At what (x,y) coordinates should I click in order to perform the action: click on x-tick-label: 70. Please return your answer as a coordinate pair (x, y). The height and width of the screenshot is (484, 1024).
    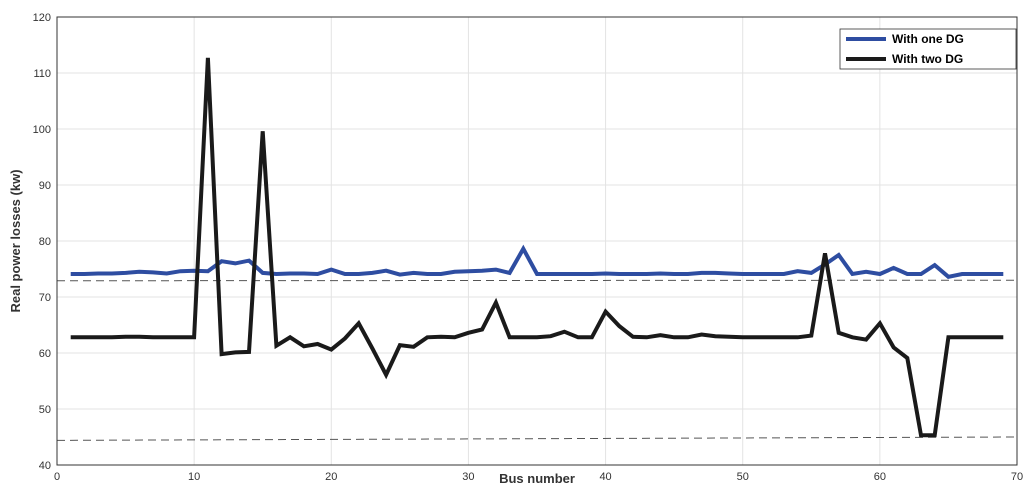
    Looking at the image, I should click on (1017, 477).